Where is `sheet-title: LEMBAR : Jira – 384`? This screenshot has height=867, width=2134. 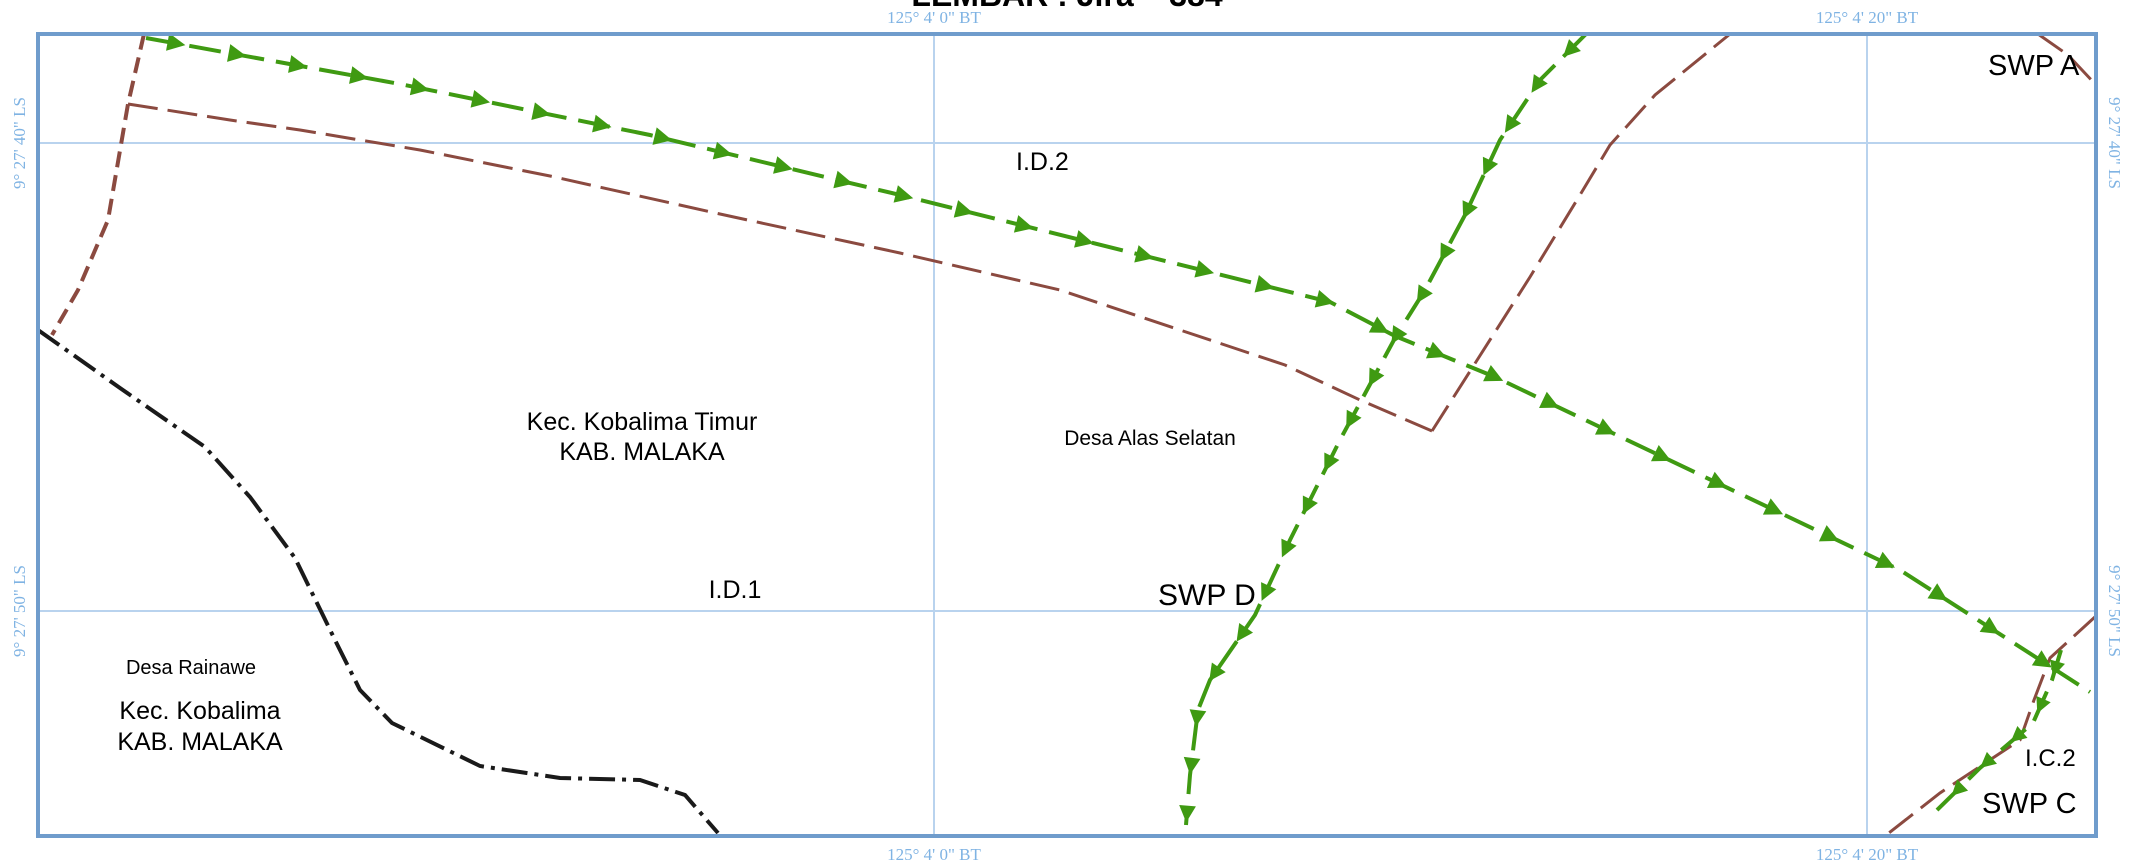
sheet-title: LEMBAR : Jira – 384 is located at coordinates (1066, 6).